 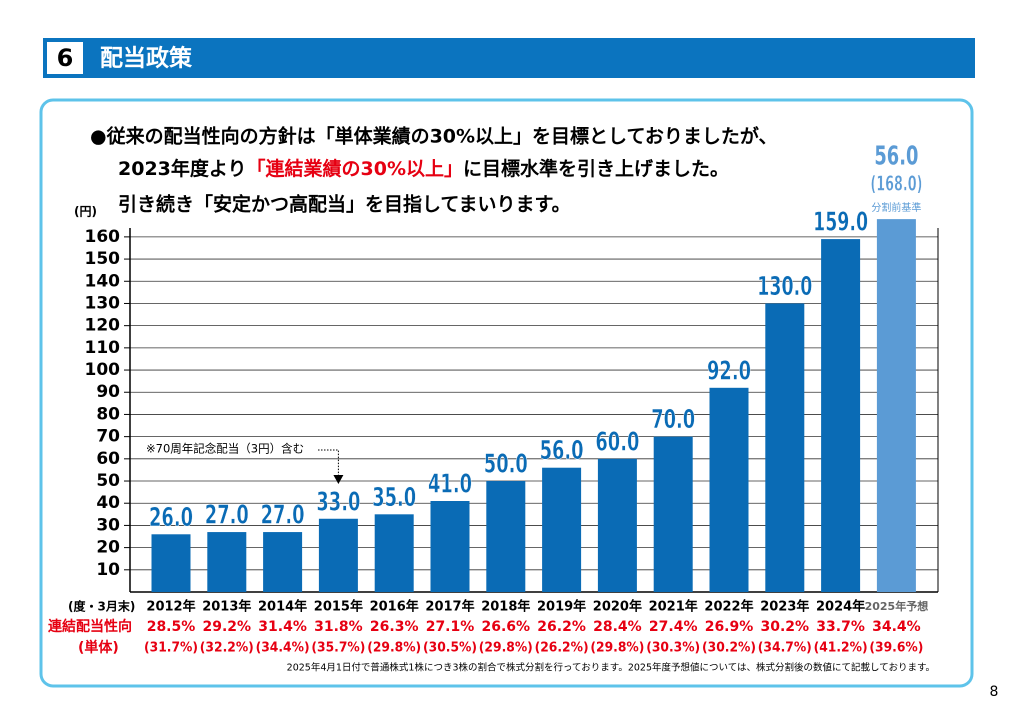 What do you see at coordinates (108, 392) in the screenshot?
I see `y-tick-label: 90` at bounding box center [108, 392].